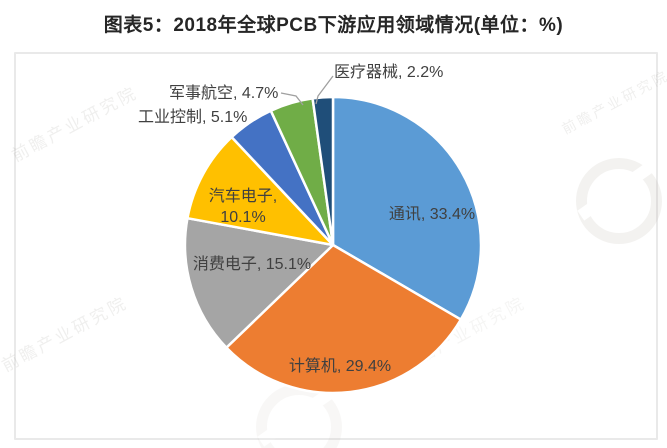 The width and height of the screenshot is (667, 448). I want to click on pie-slice-medical-devices, so click(323, 171).